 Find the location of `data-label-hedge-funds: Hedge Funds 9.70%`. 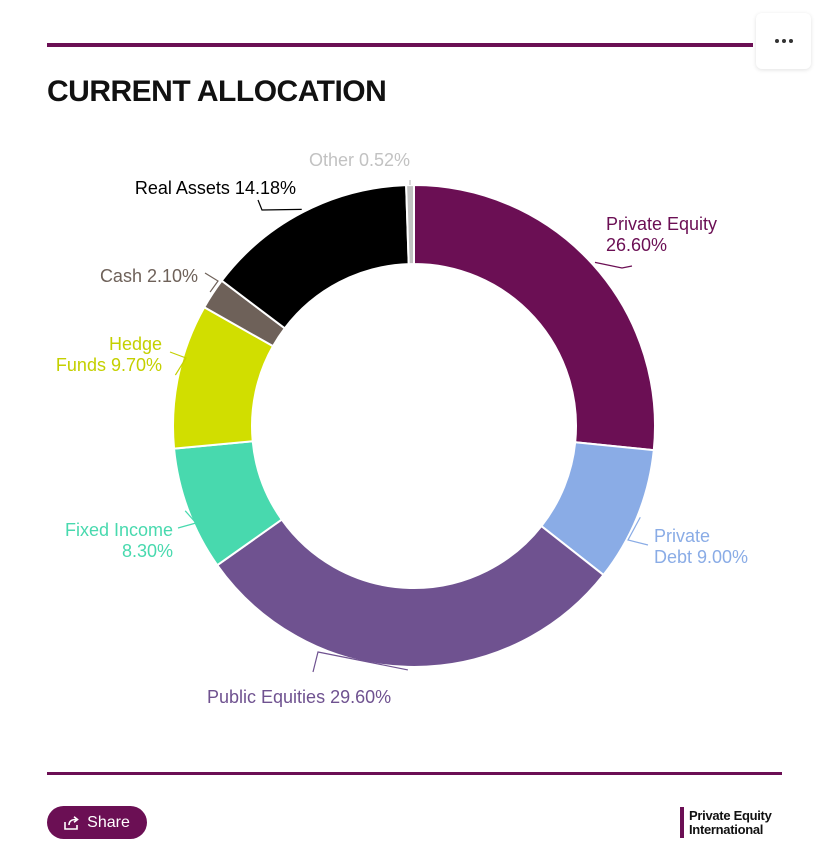

data-label-hedge-funds: Hedge Funds 9.70% is located at coordinates (109, 354).